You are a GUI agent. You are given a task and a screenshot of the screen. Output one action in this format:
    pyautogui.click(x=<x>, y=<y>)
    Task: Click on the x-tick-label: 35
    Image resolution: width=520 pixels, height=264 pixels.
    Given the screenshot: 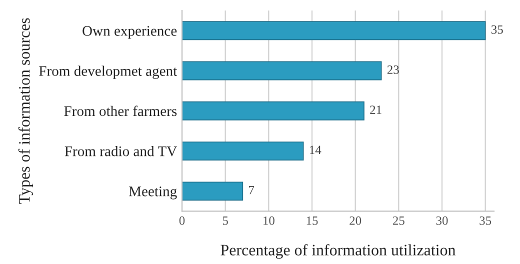 What is the action you would take?
    pyautogui.click(x=486, y=220)
    